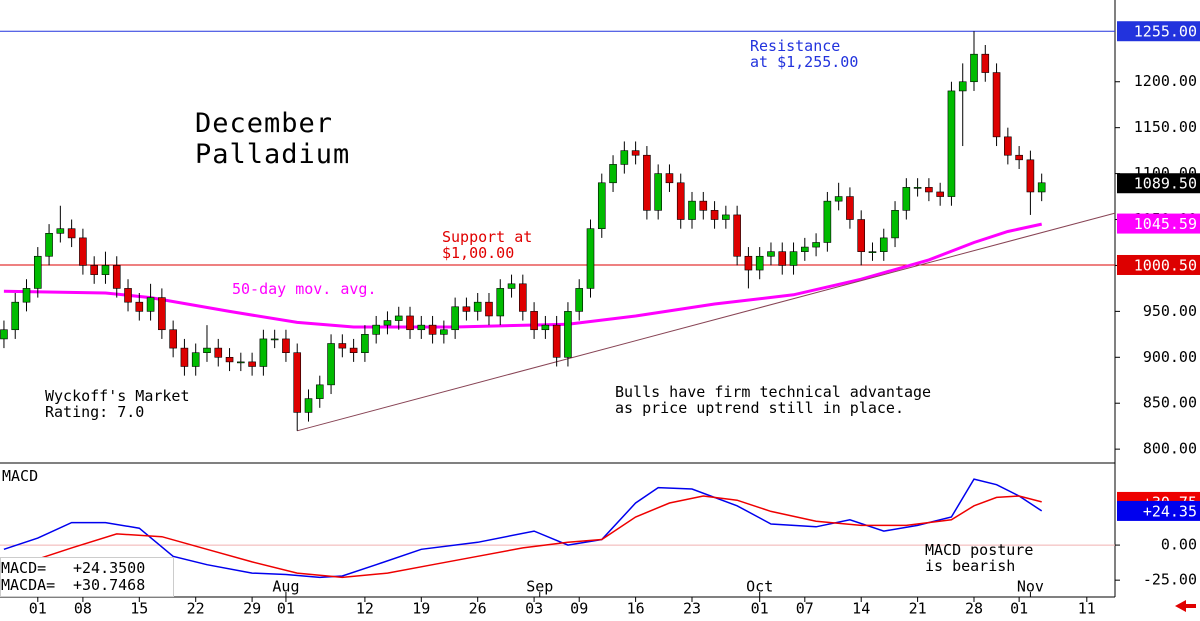 The width and height of the screenshot is (1200, 621). Describe the element at coordinates (1165, 184) in the screenshot. I see `price-box-label: 1089.50` at that location.